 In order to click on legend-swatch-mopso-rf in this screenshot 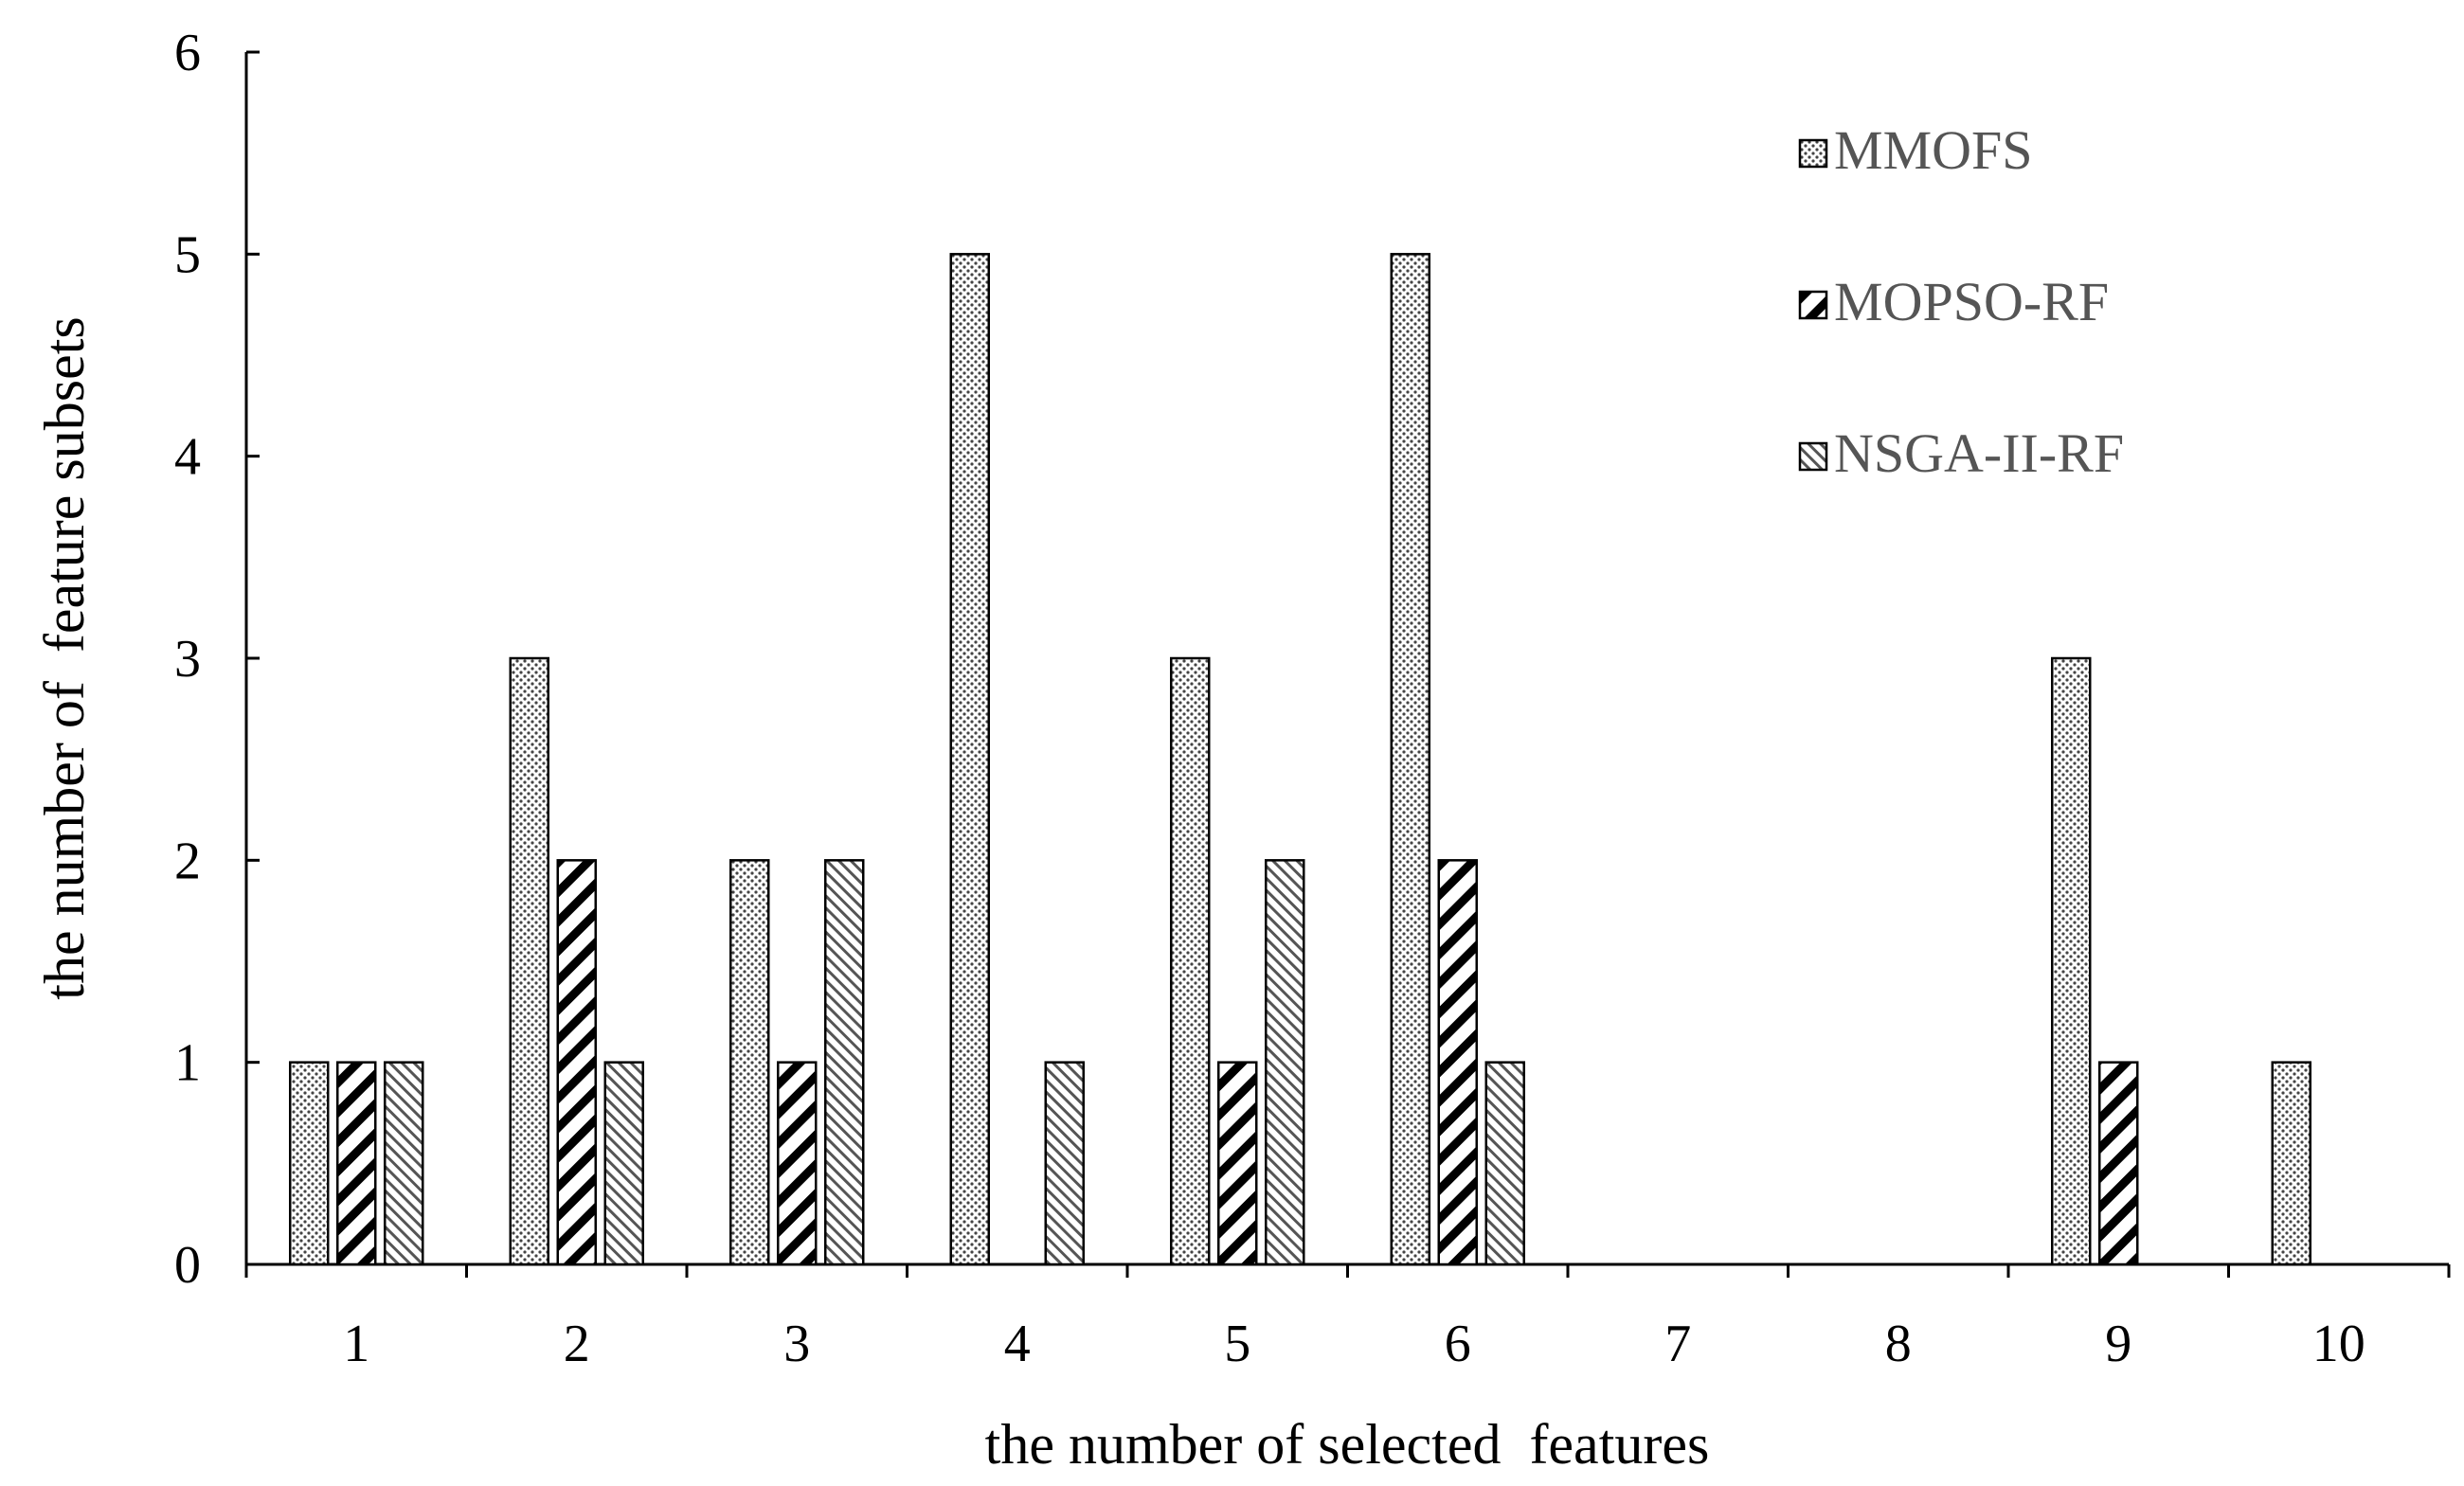, I will do `click(1813, 305)`.